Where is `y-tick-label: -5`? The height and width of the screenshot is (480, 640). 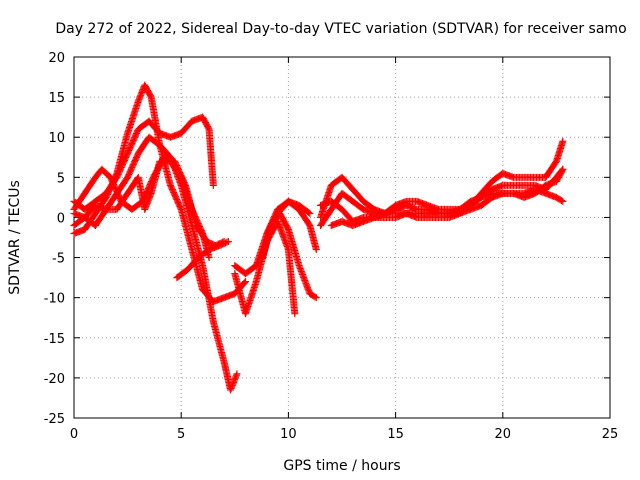 y-tick-label: -5 is located at coordinates (58, 259).